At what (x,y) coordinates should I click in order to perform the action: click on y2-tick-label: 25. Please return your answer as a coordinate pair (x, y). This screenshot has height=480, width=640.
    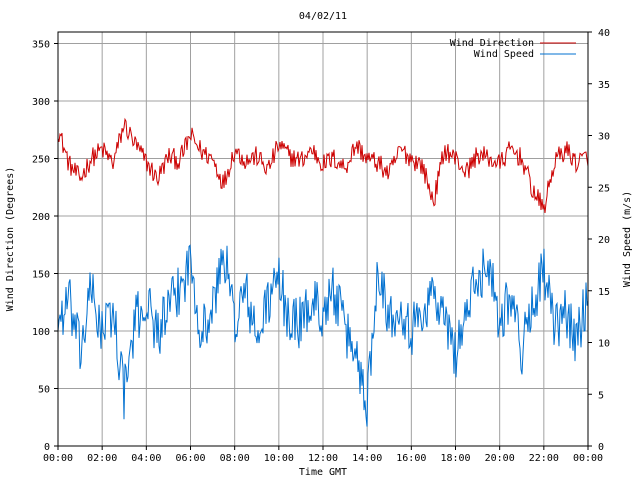
    Looking at the image, I should click on (604, 188).